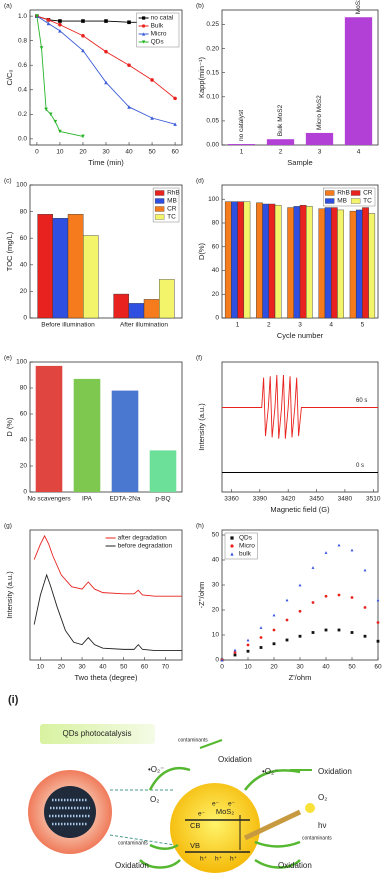 Image resolution: width=384 pixels, height=874 pixels. Describe the element at coordinates (199, 358) in the screenshot. I see `panel-label: (f)` at that location.